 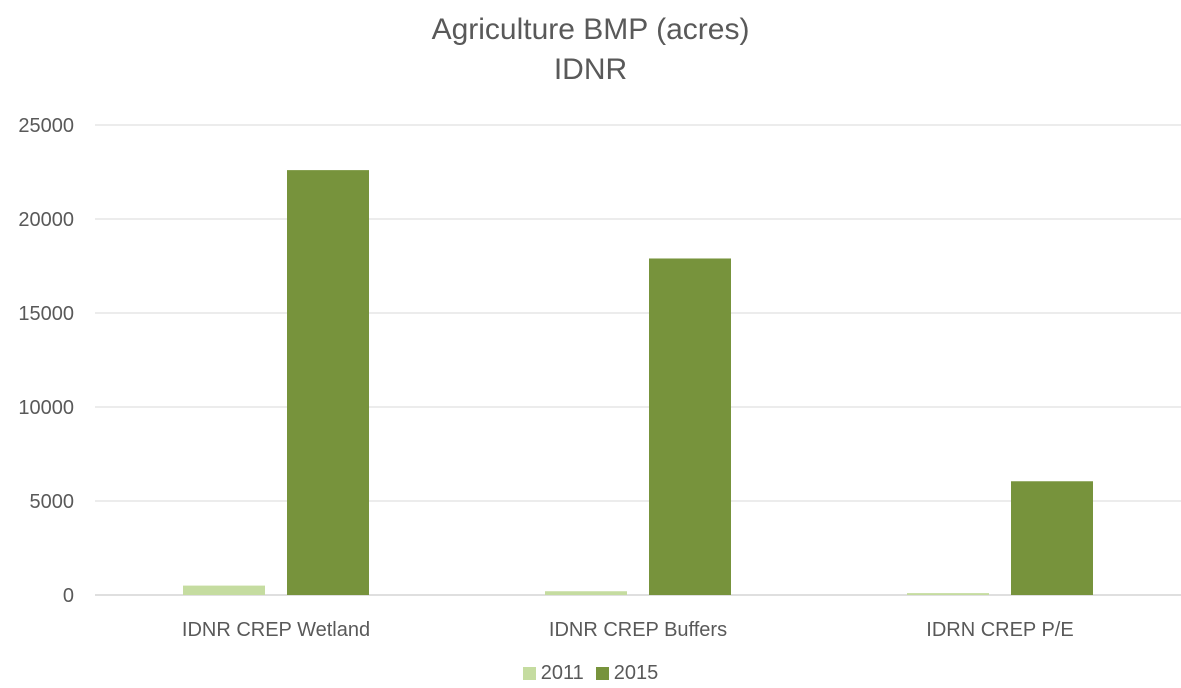 I want to click on legend-item-2015: 2015, so click(x=627, y=673).